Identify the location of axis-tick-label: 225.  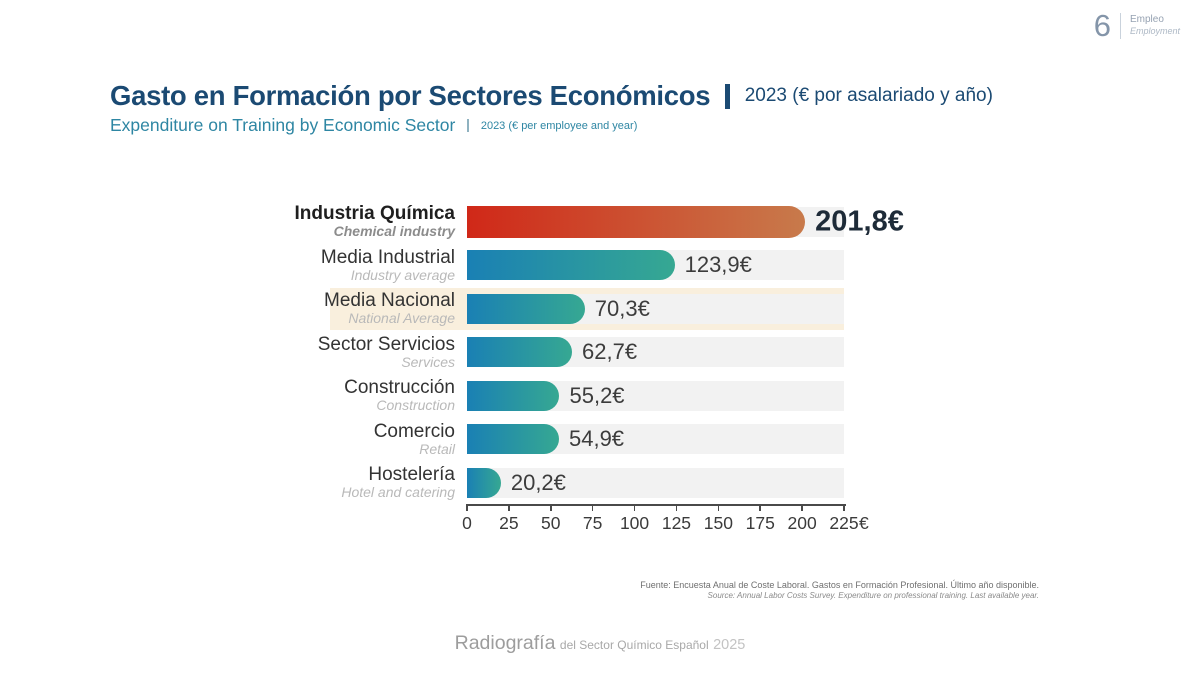
(844, 523).